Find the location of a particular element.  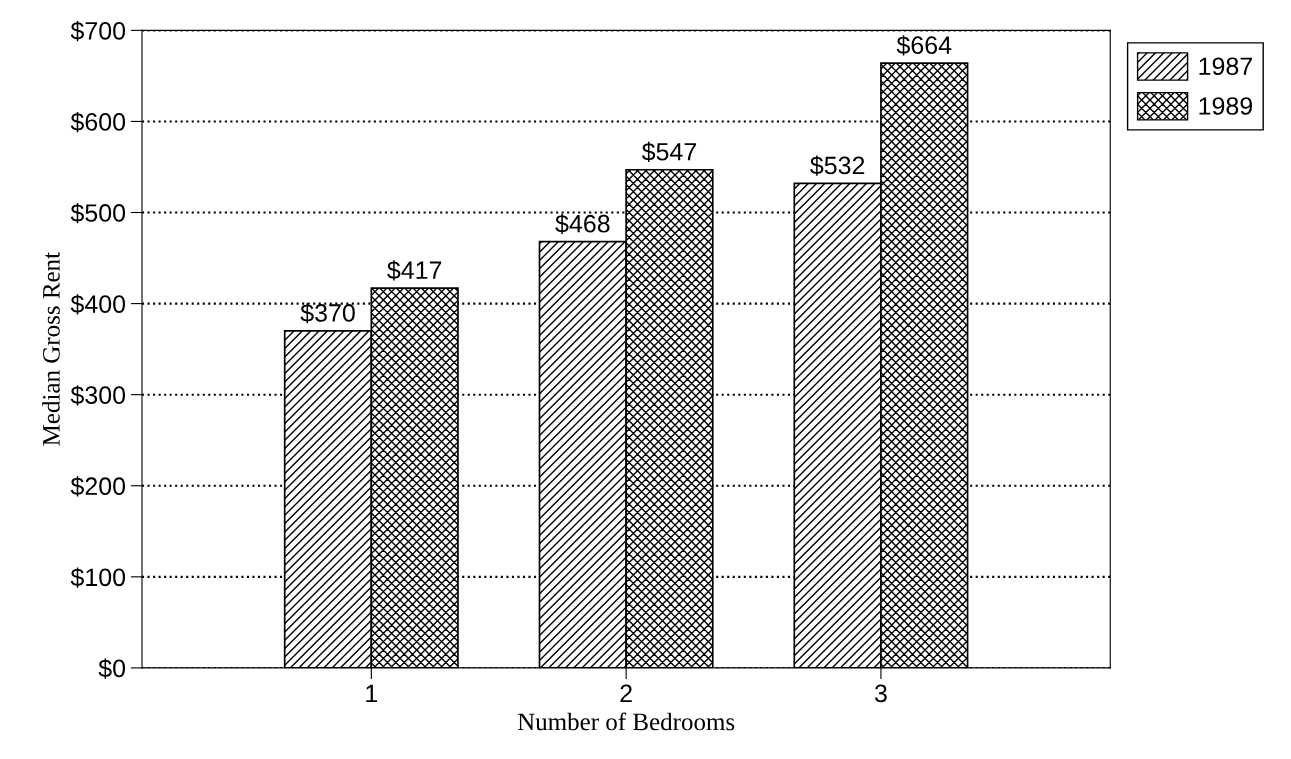

y-tick-label: $400 is located at coordinates (98, 304).